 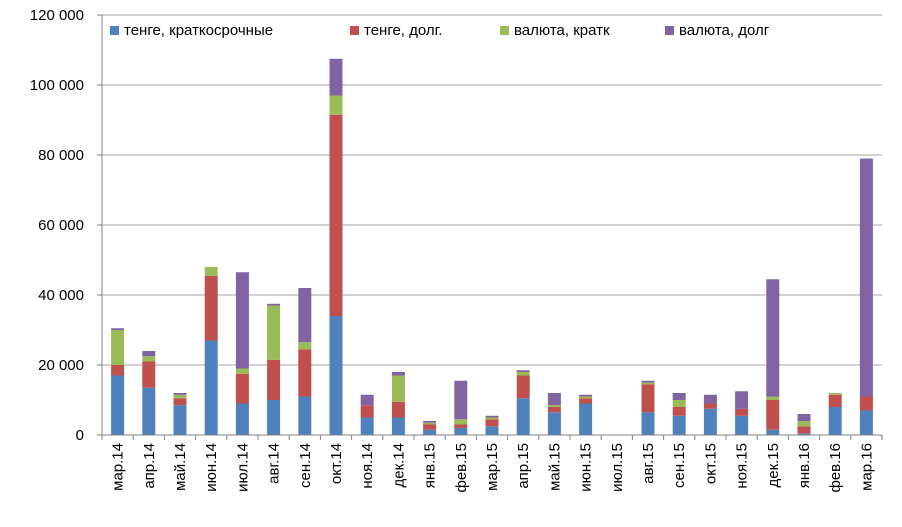 What do you see at coordinates (61, 225) in the screenshot?
I see `y-tick-label: 60 000` at bounding box center [61, 225].